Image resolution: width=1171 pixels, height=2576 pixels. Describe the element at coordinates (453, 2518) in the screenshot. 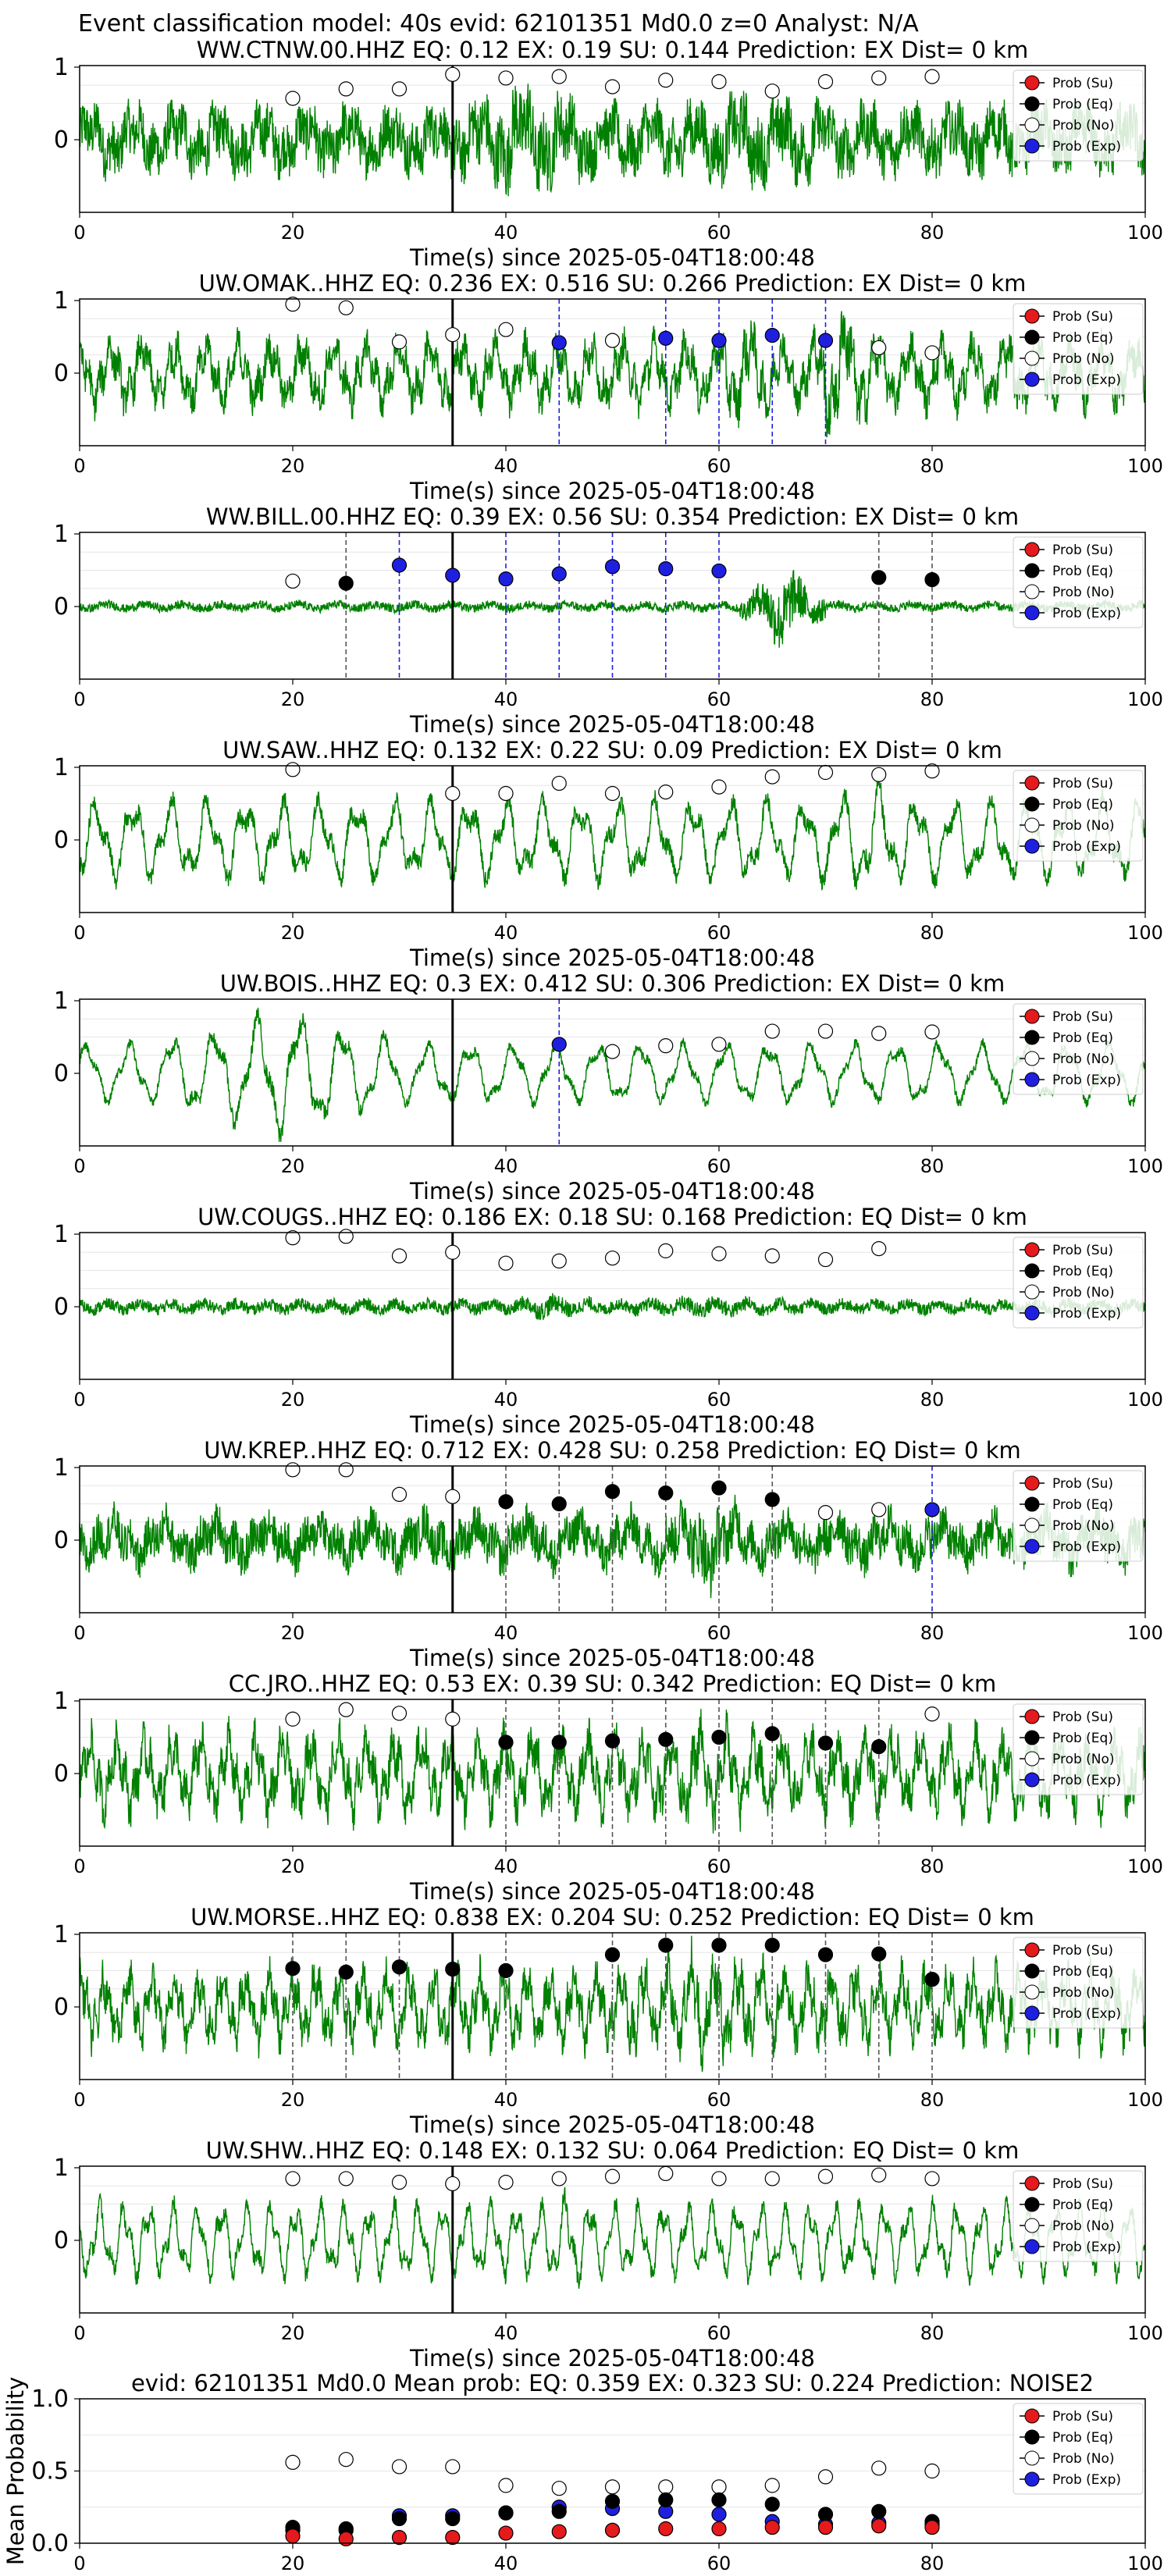

I see `mean-point-probeq` at that location.